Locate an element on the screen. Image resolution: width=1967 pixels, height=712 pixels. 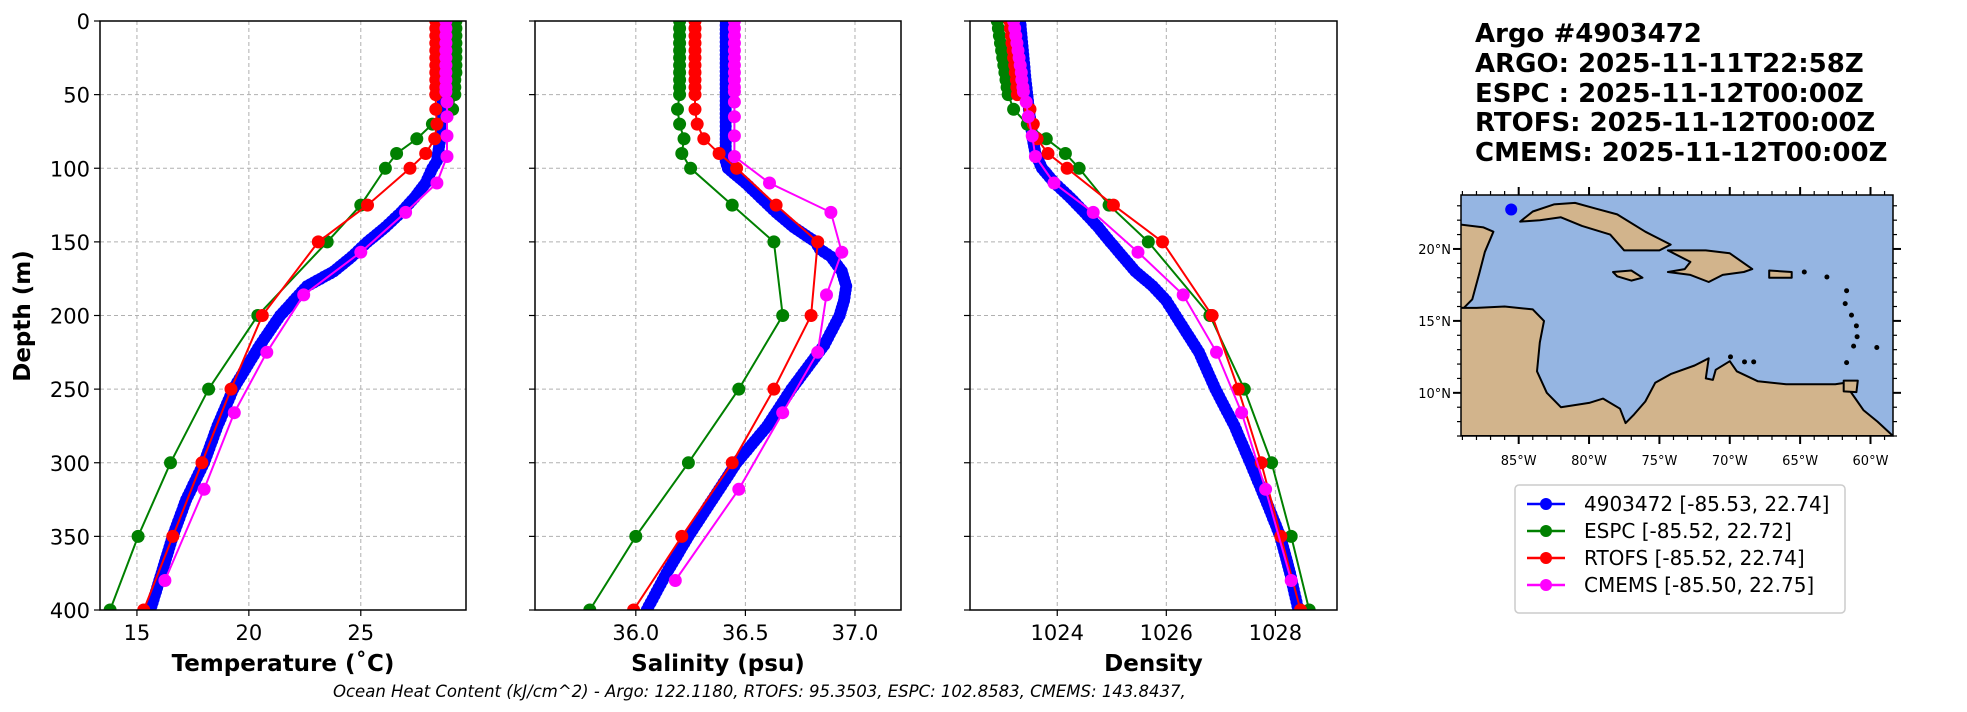
title-line-espc-time: ESPC : 2025-11-12T00:00Z is located at coordinates (1669, 94).